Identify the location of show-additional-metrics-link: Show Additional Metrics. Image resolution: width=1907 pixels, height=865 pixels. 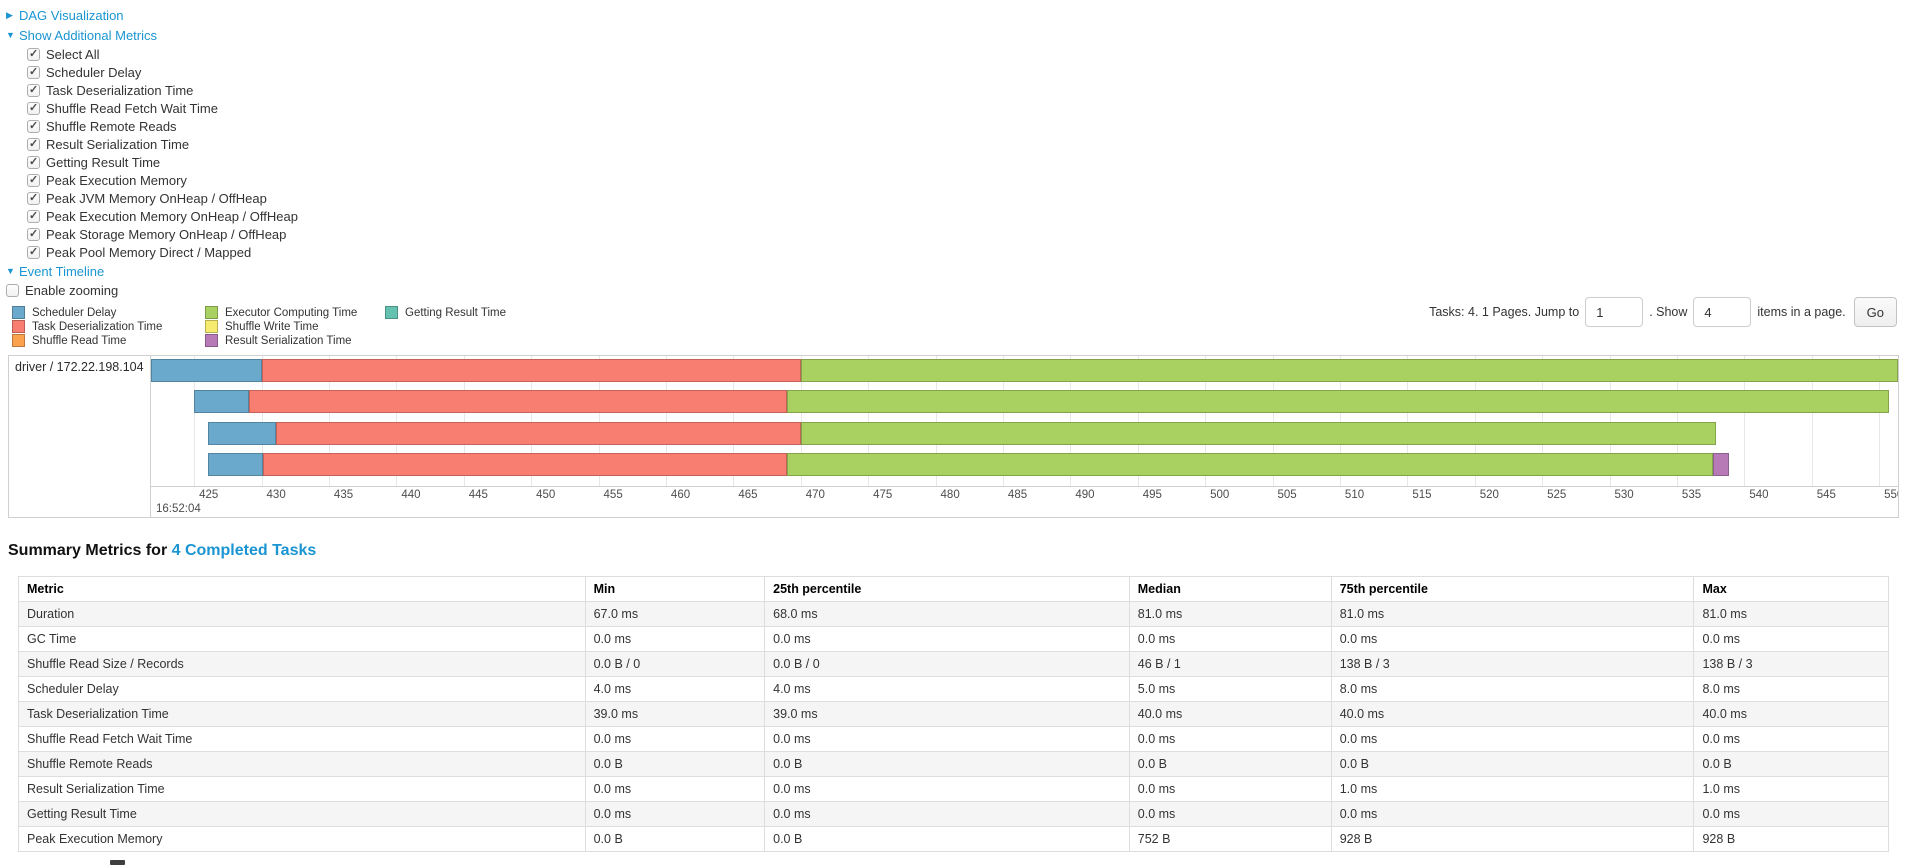
(88, 35).